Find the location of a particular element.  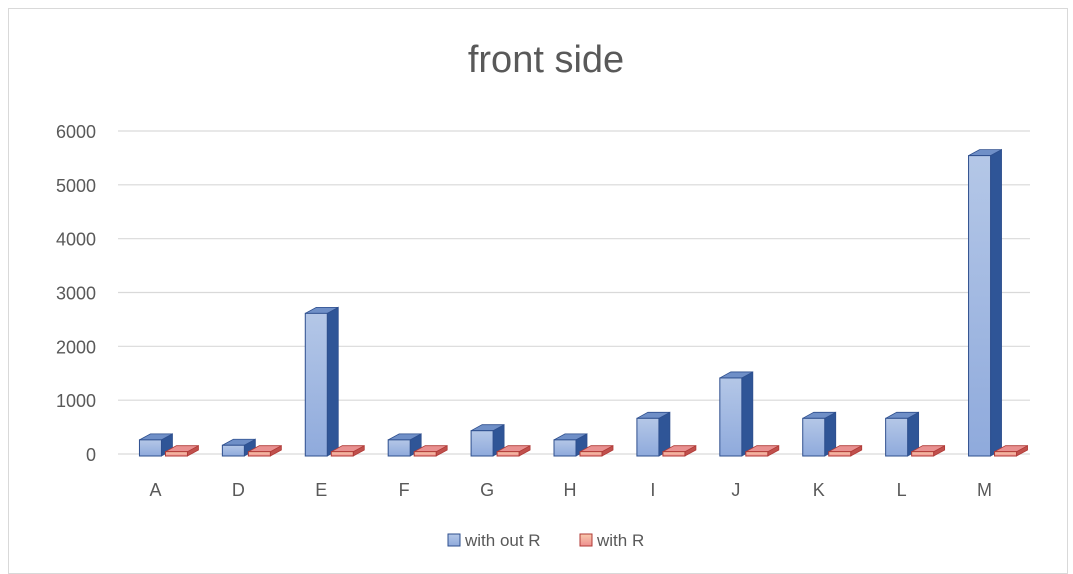

bar-with-r-g is located at coordinates (513, 451).